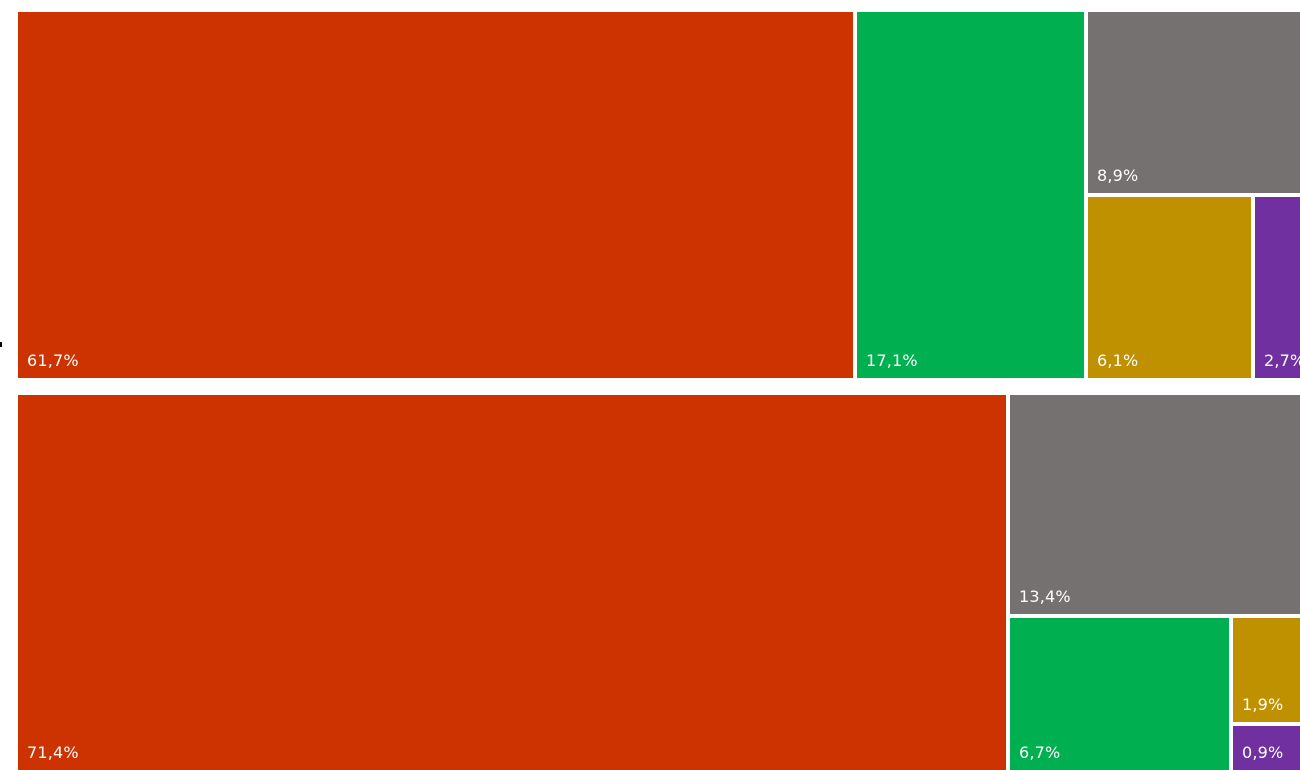  What do you see at coordinates (1118, 175) in the screenshot?
I see `treemap-1-label-grey: 8,9%` at bounding box center [1118, 175].